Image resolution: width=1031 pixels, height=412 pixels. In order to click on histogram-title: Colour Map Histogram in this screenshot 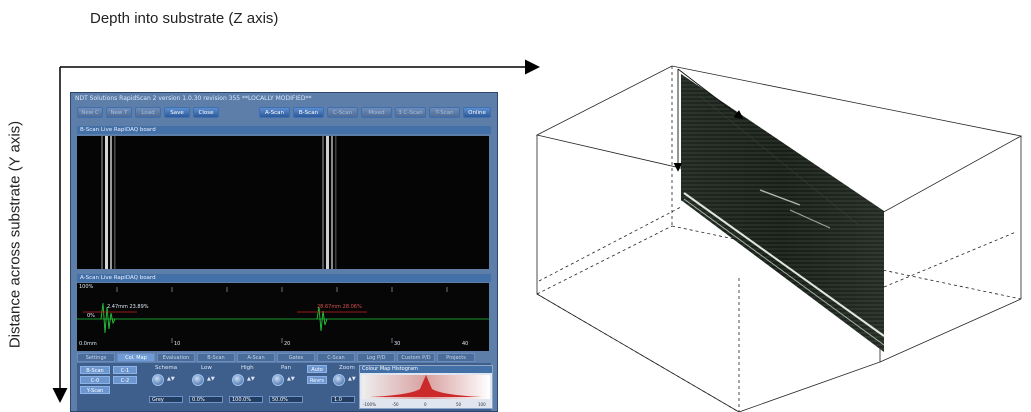, I will do `click(426, 369)`.